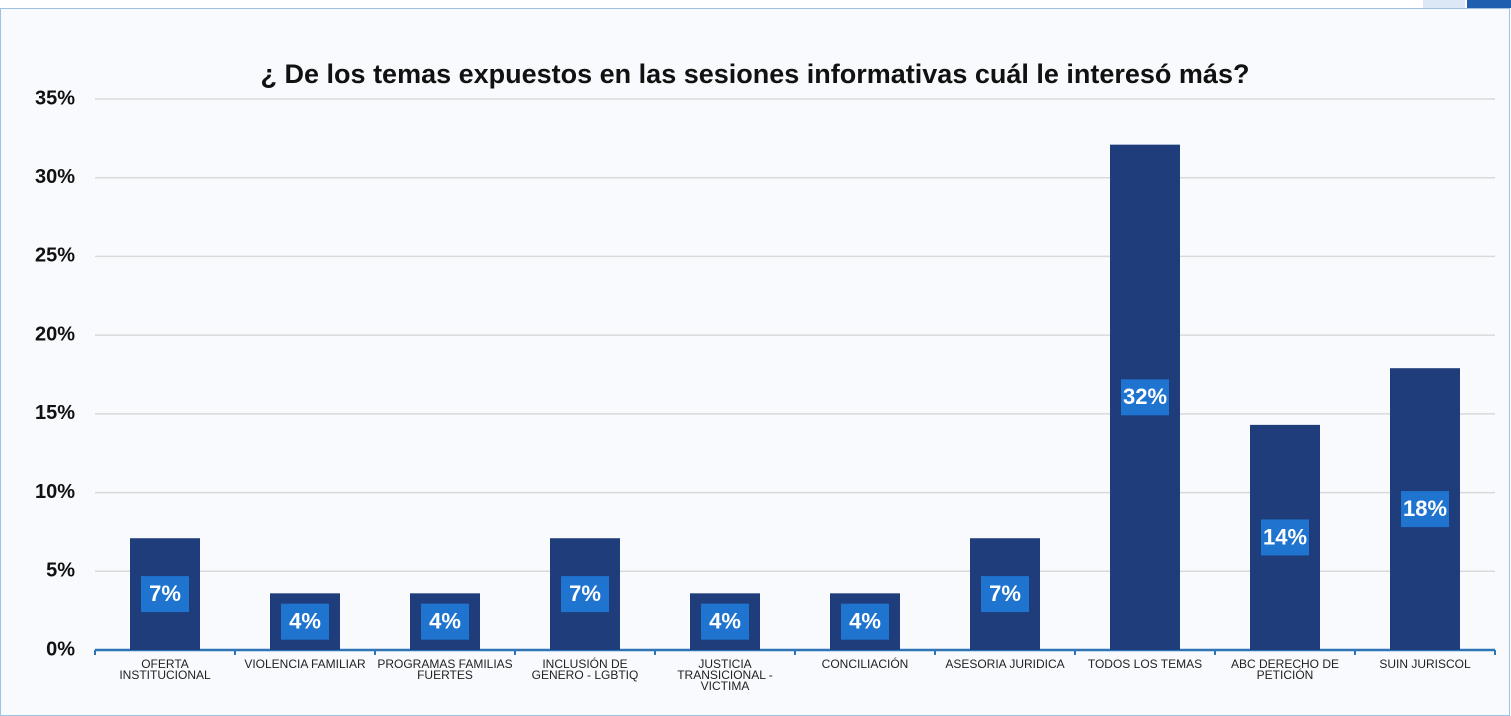  I want to click on x-tick-label: CONCILIACIÓN, so click(865, 664).